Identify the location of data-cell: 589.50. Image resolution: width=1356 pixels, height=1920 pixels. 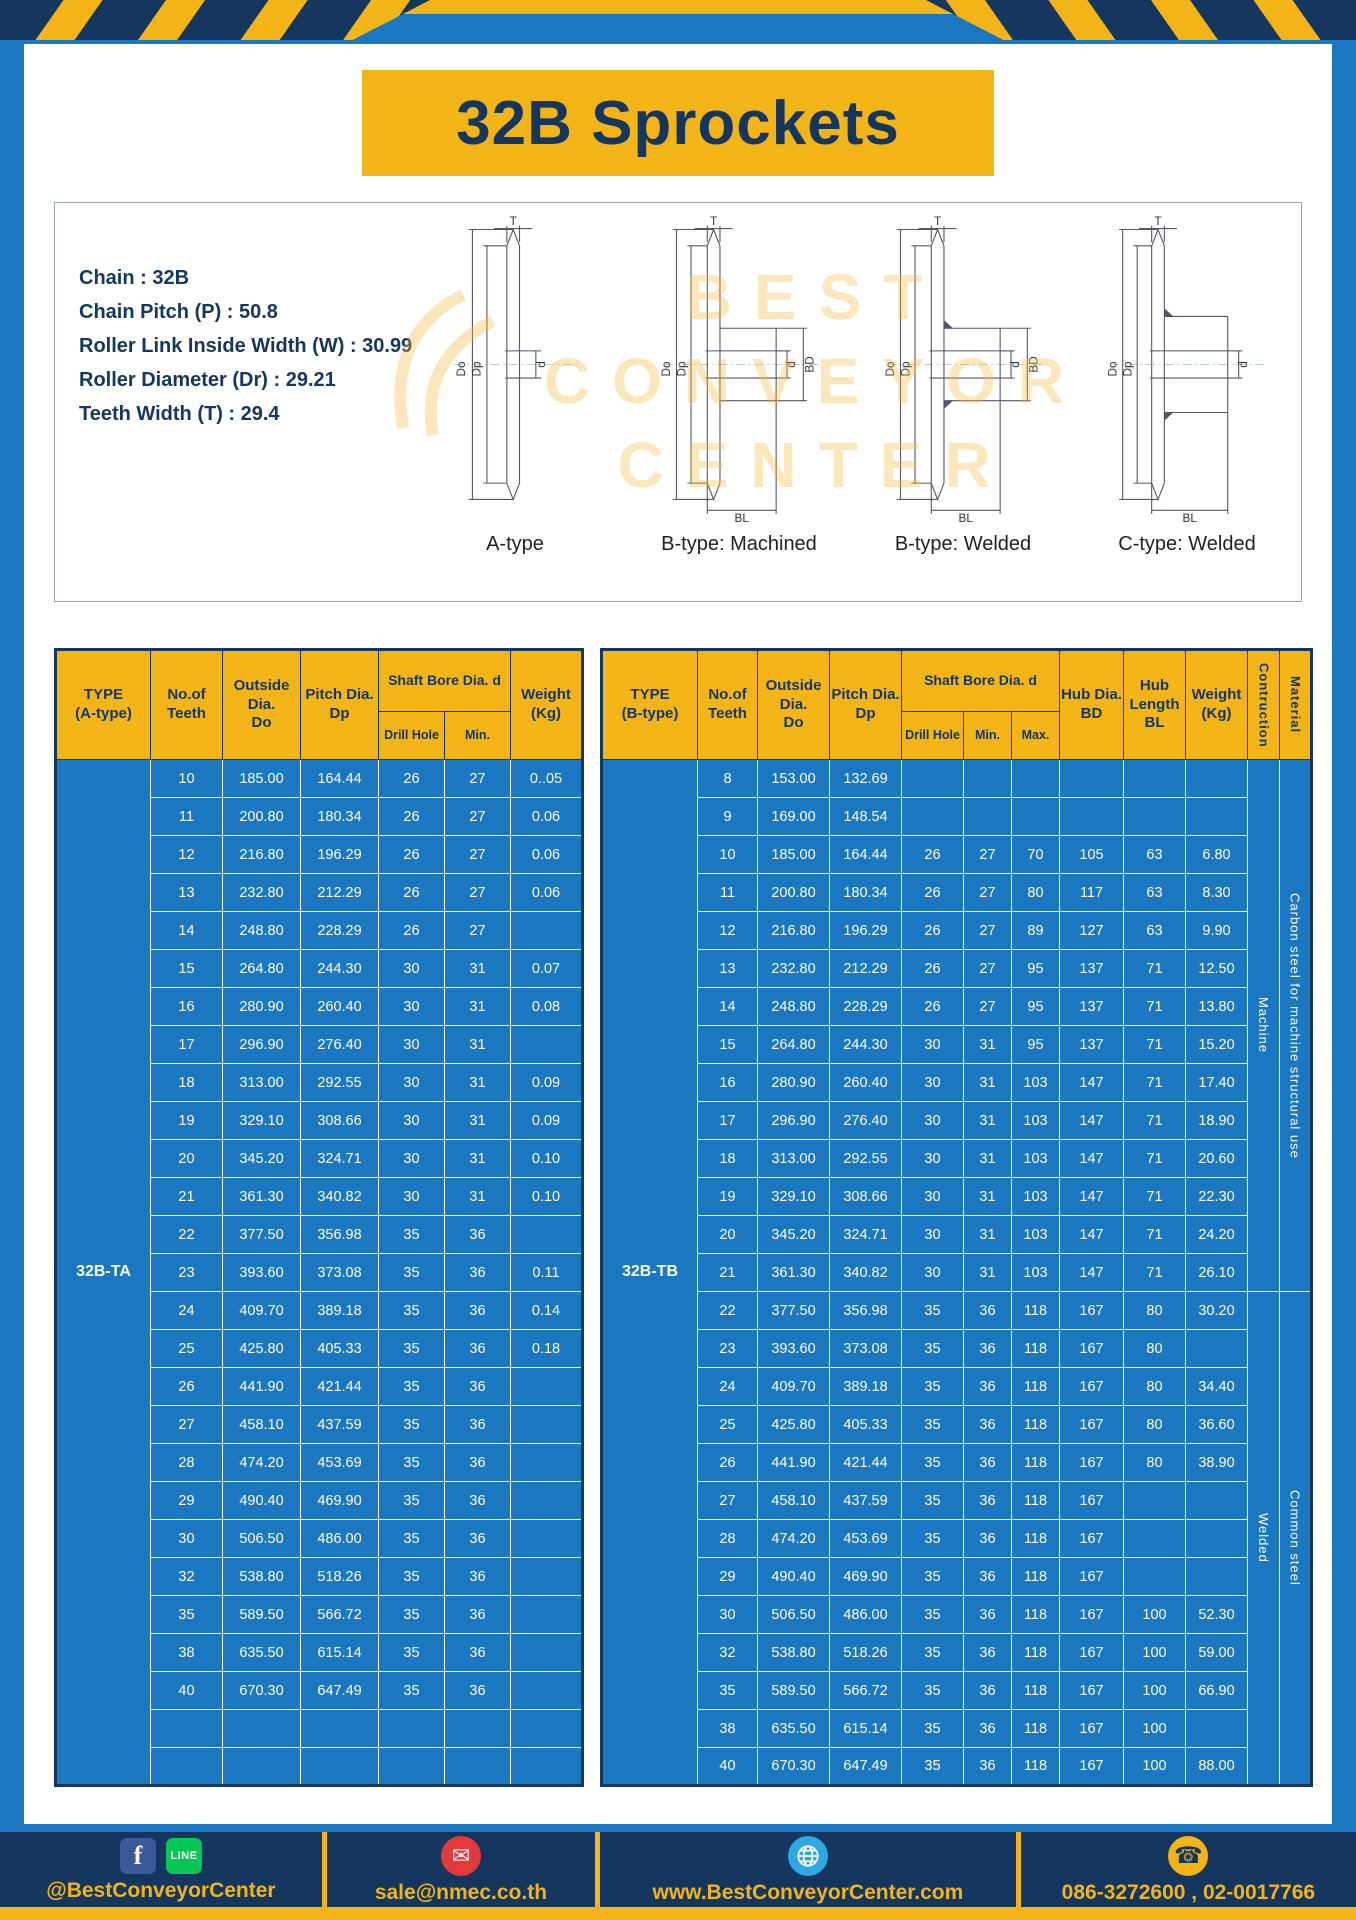
(793, 1690).